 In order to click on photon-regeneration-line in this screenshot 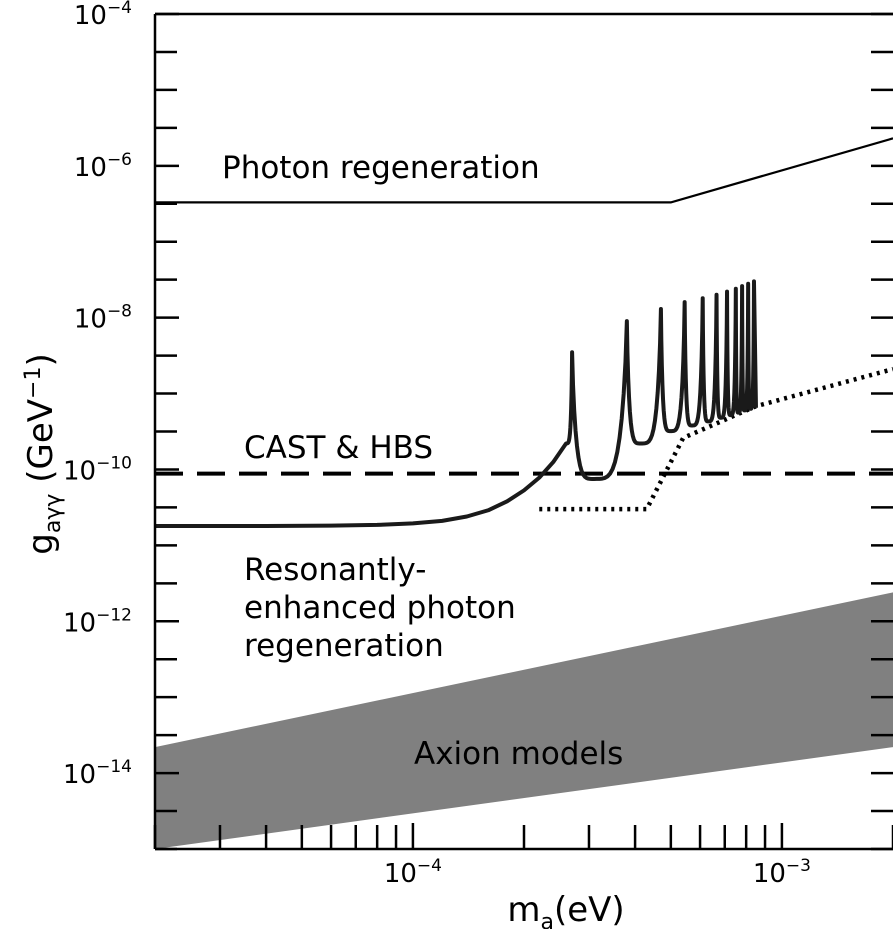, I will do `click(524, 170)`.